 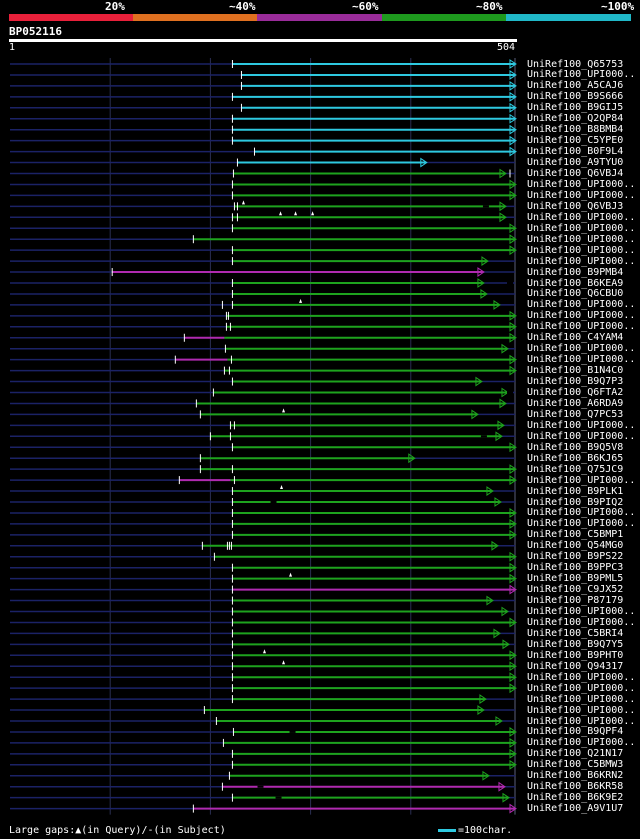 What do you see at coordinates (575, 601) in the screenshot?
I see `hit-label: UniRef100_P87179` at bounding box center [575, 601].